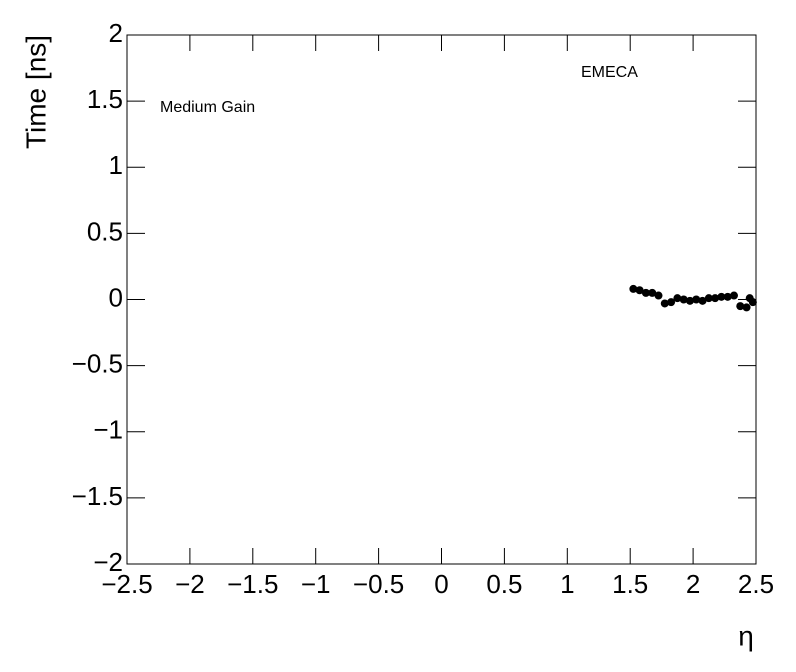 The height and width of the screenshot is (672, 796). Describe the element at coordinates (190, 584) in the screenshot. I see `x-tick-label: −2` at that location.